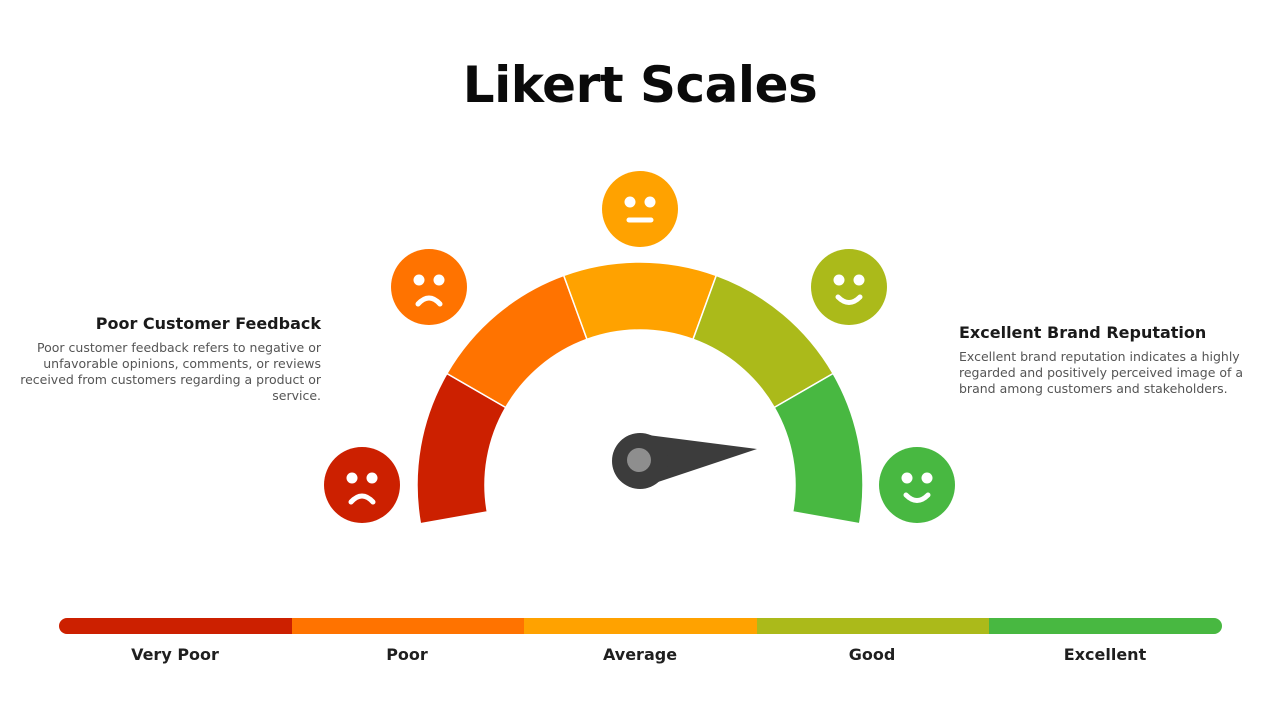 This screenshot has width=1280, height=720. Describe the element at coordinates (640, 654) in the screenshot. I see `scale-label-average: Average` at that location.